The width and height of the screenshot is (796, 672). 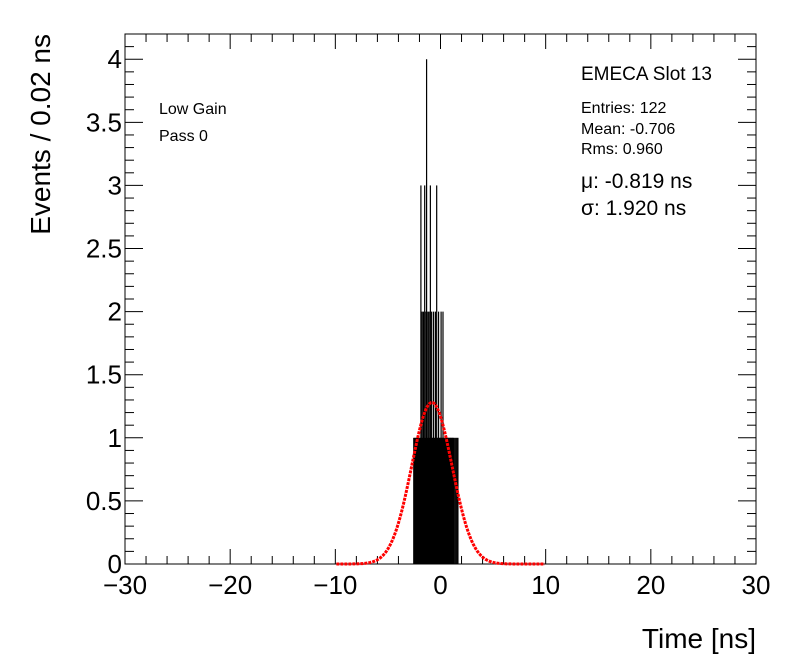 What do you see at coordinates (636, 181) in the screenshot?
I see `fit-mu: μ: -0.819 ns` at bounding box center [636, 181].